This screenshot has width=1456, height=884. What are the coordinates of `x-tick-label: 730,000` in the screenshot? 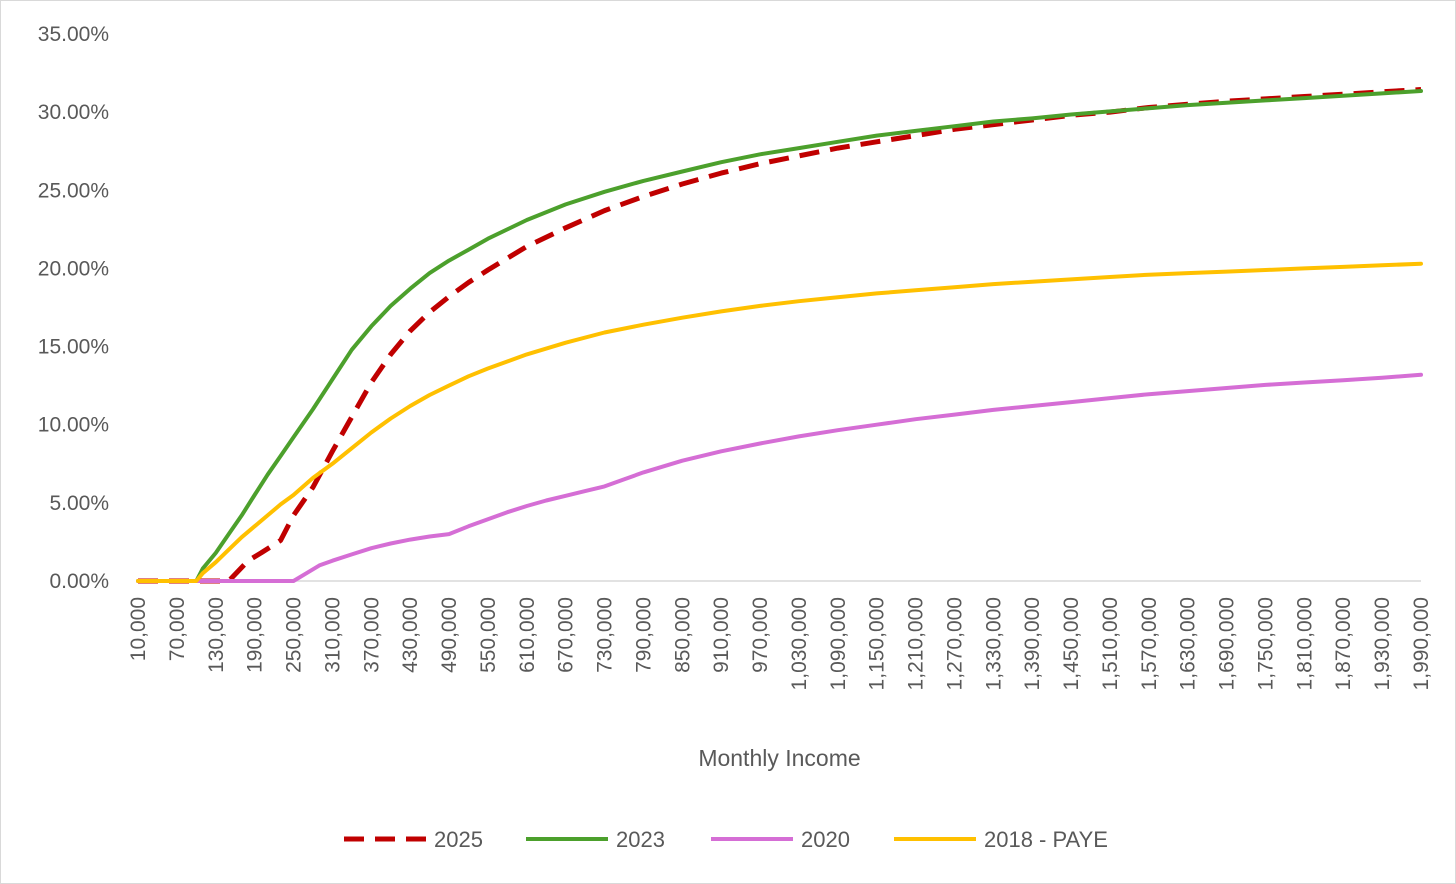 It's located at (605, 635).